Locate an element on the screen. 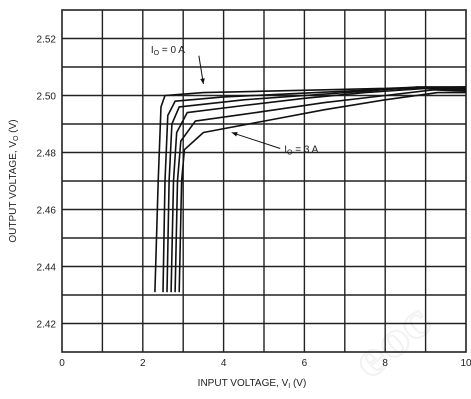  x-tick-label: 10 is located at coordinates (465, 363).